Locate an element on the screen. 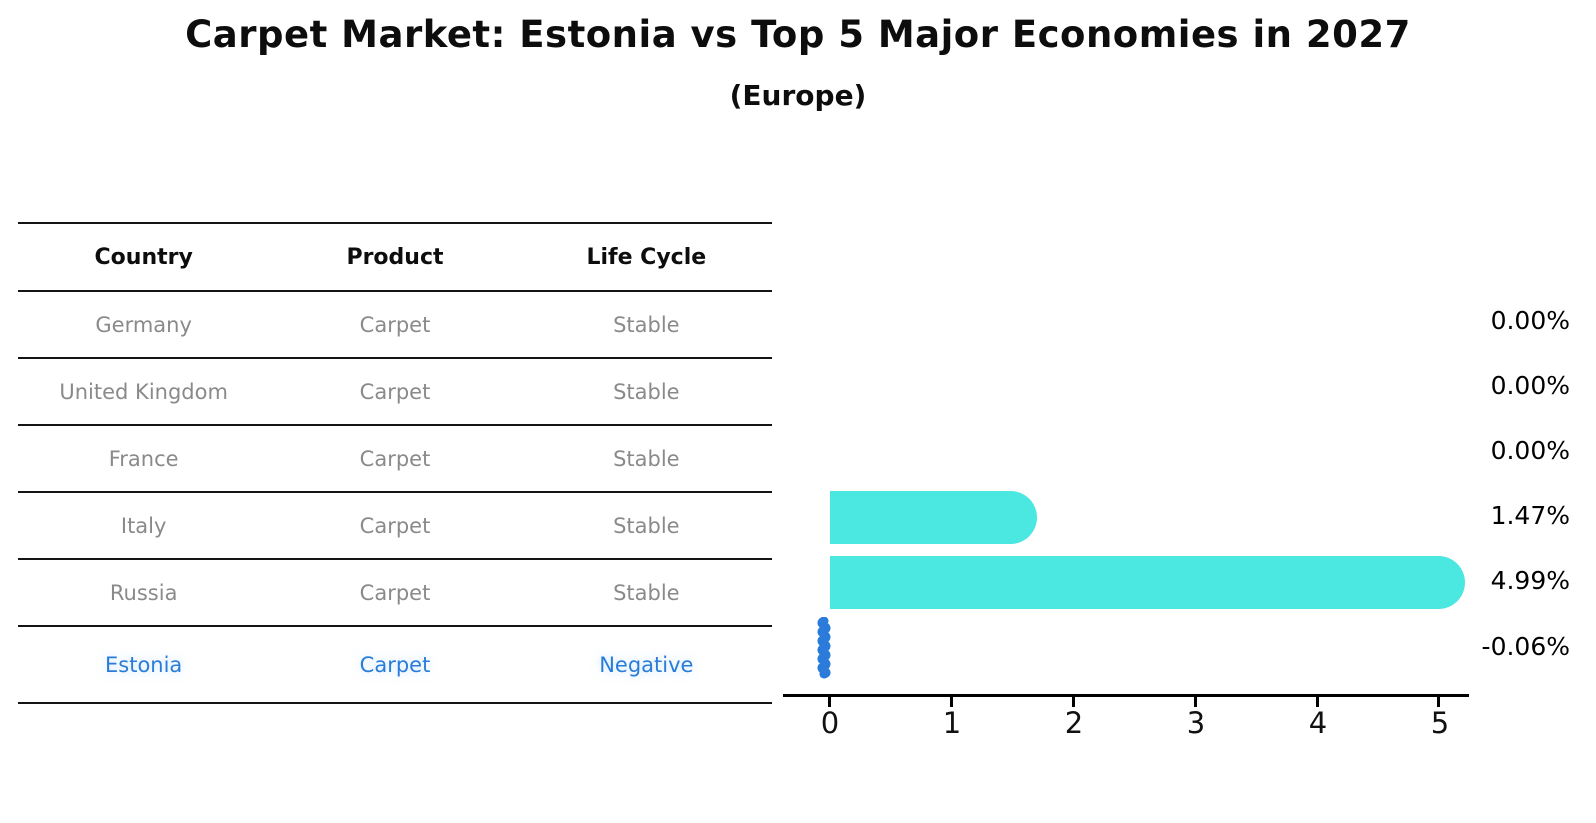 The width and height of the screenshot is (1596, 823). x-tick-label: 1 is located at coordinates (952, 723).